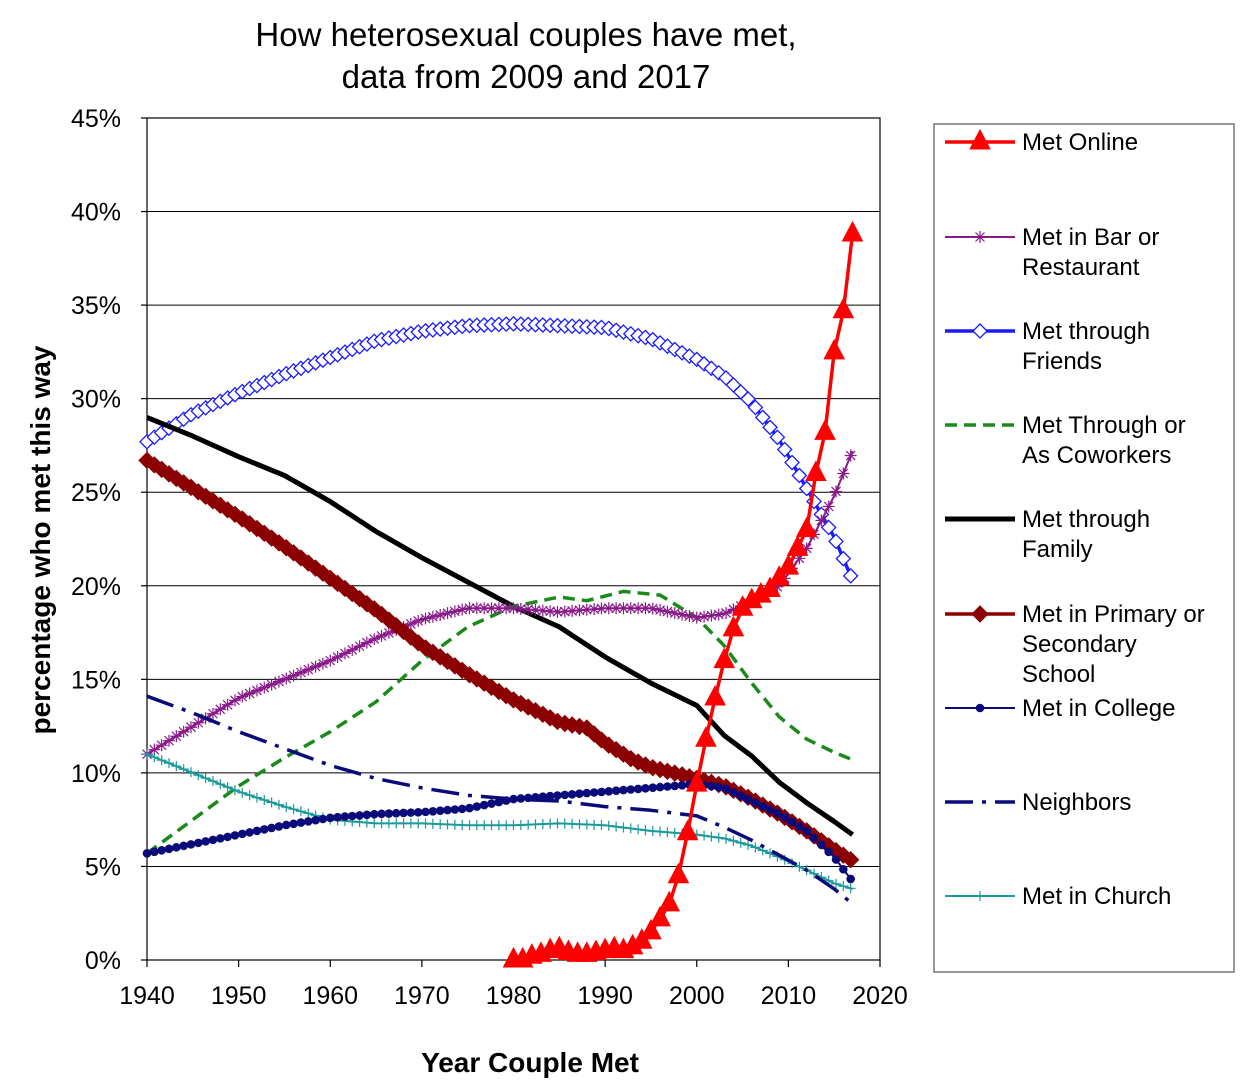 Image resolution: width=1252 pixels, height=1088 pixels. I want to click on x-tick-label: 1980, so click(514, 996).